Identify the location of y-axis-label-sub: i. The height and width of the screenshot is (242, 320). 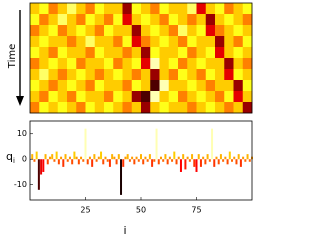
(14, 161).